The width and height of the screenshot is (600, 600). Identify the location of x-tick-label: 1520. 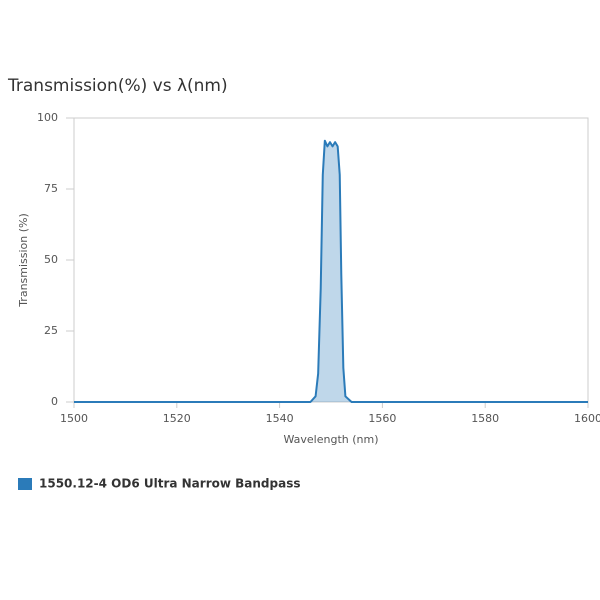
(177, 418).